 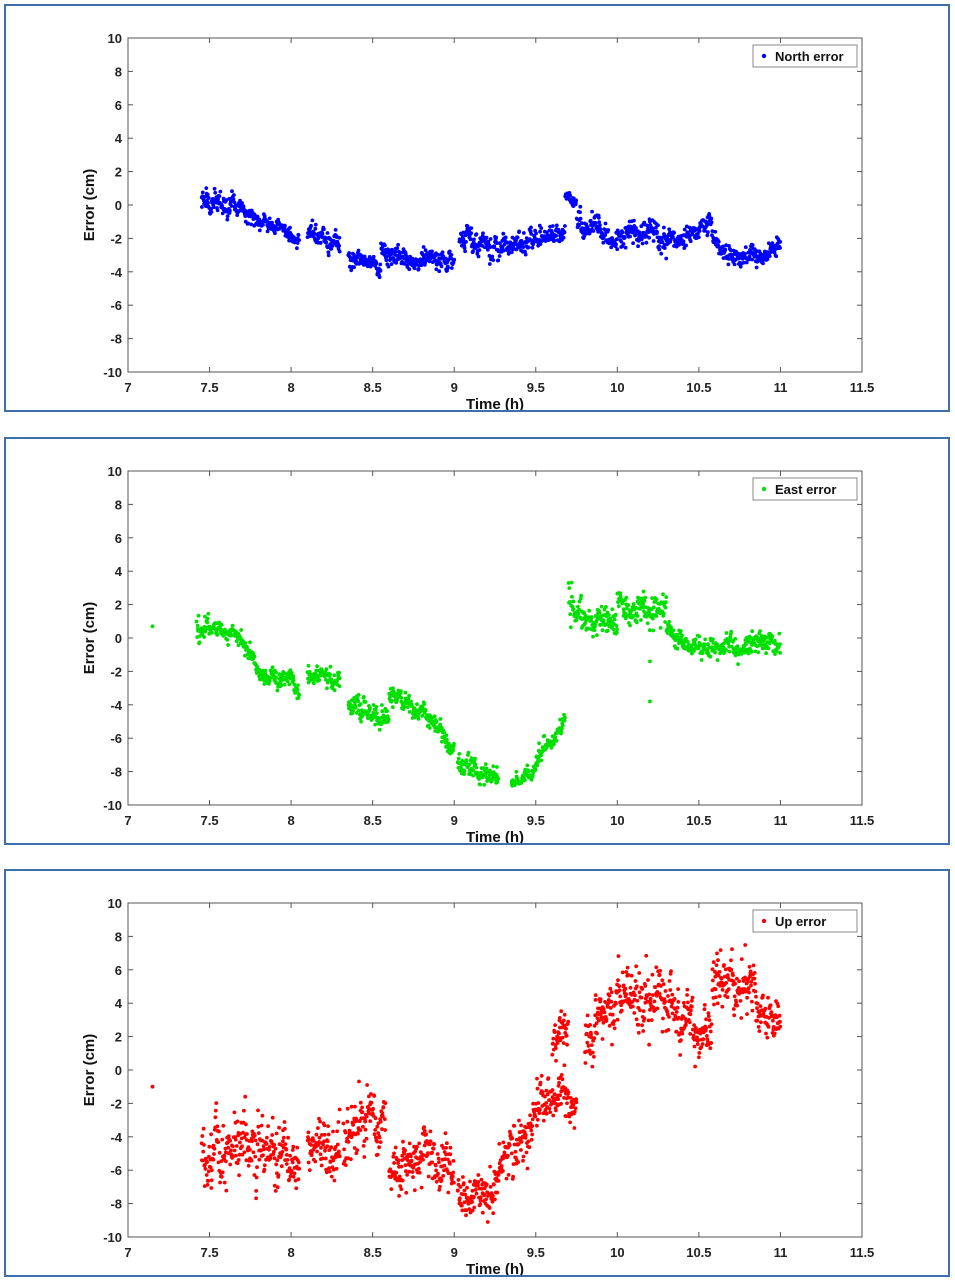 What do you see at coordinates (118, 1070) in the screenshot?
I see `y-tick-label: 0` at bounding box center [118, 1070].